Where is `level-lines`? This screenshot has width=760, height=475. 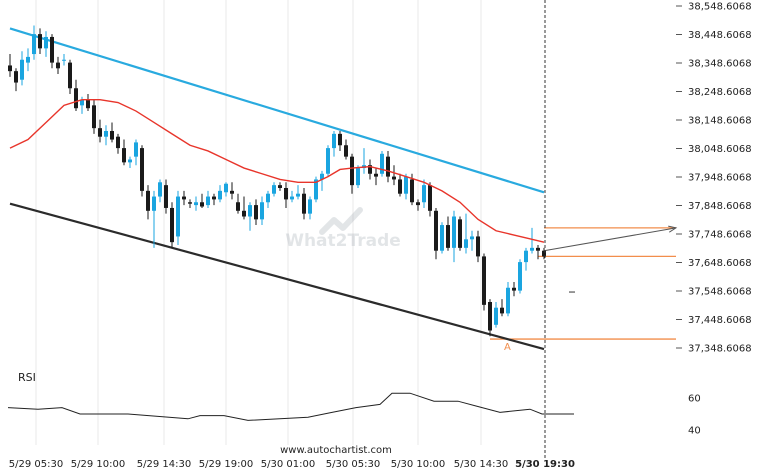 level-lines is located at coordinates (583, 283).